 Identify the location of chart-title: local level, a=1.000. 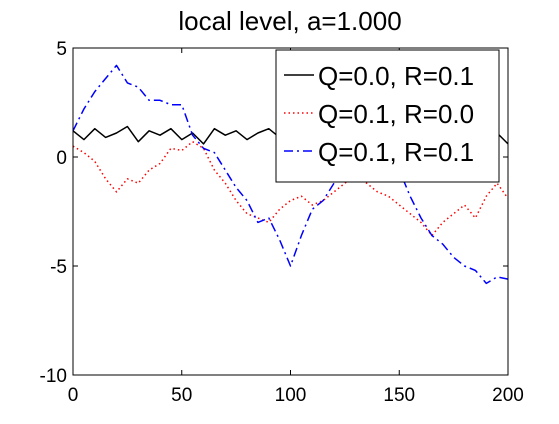
(289, 21).